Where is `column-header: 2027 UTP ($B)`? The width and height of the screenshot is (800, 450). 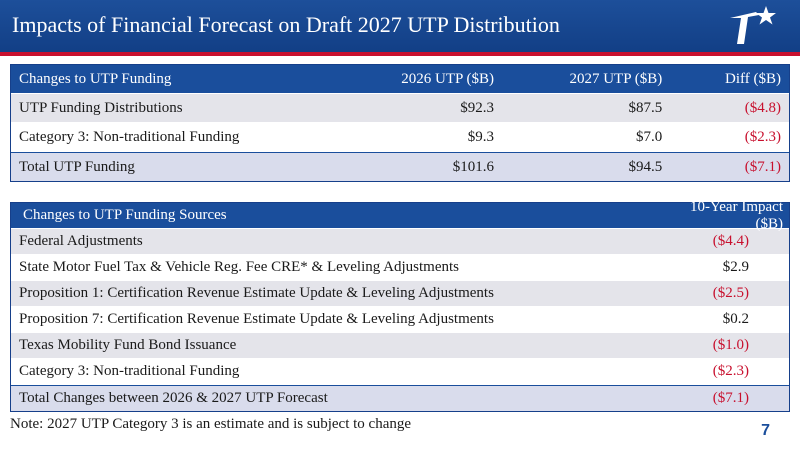
column-header: 2027 UTP ($B) is located at coordinates (616, 78).